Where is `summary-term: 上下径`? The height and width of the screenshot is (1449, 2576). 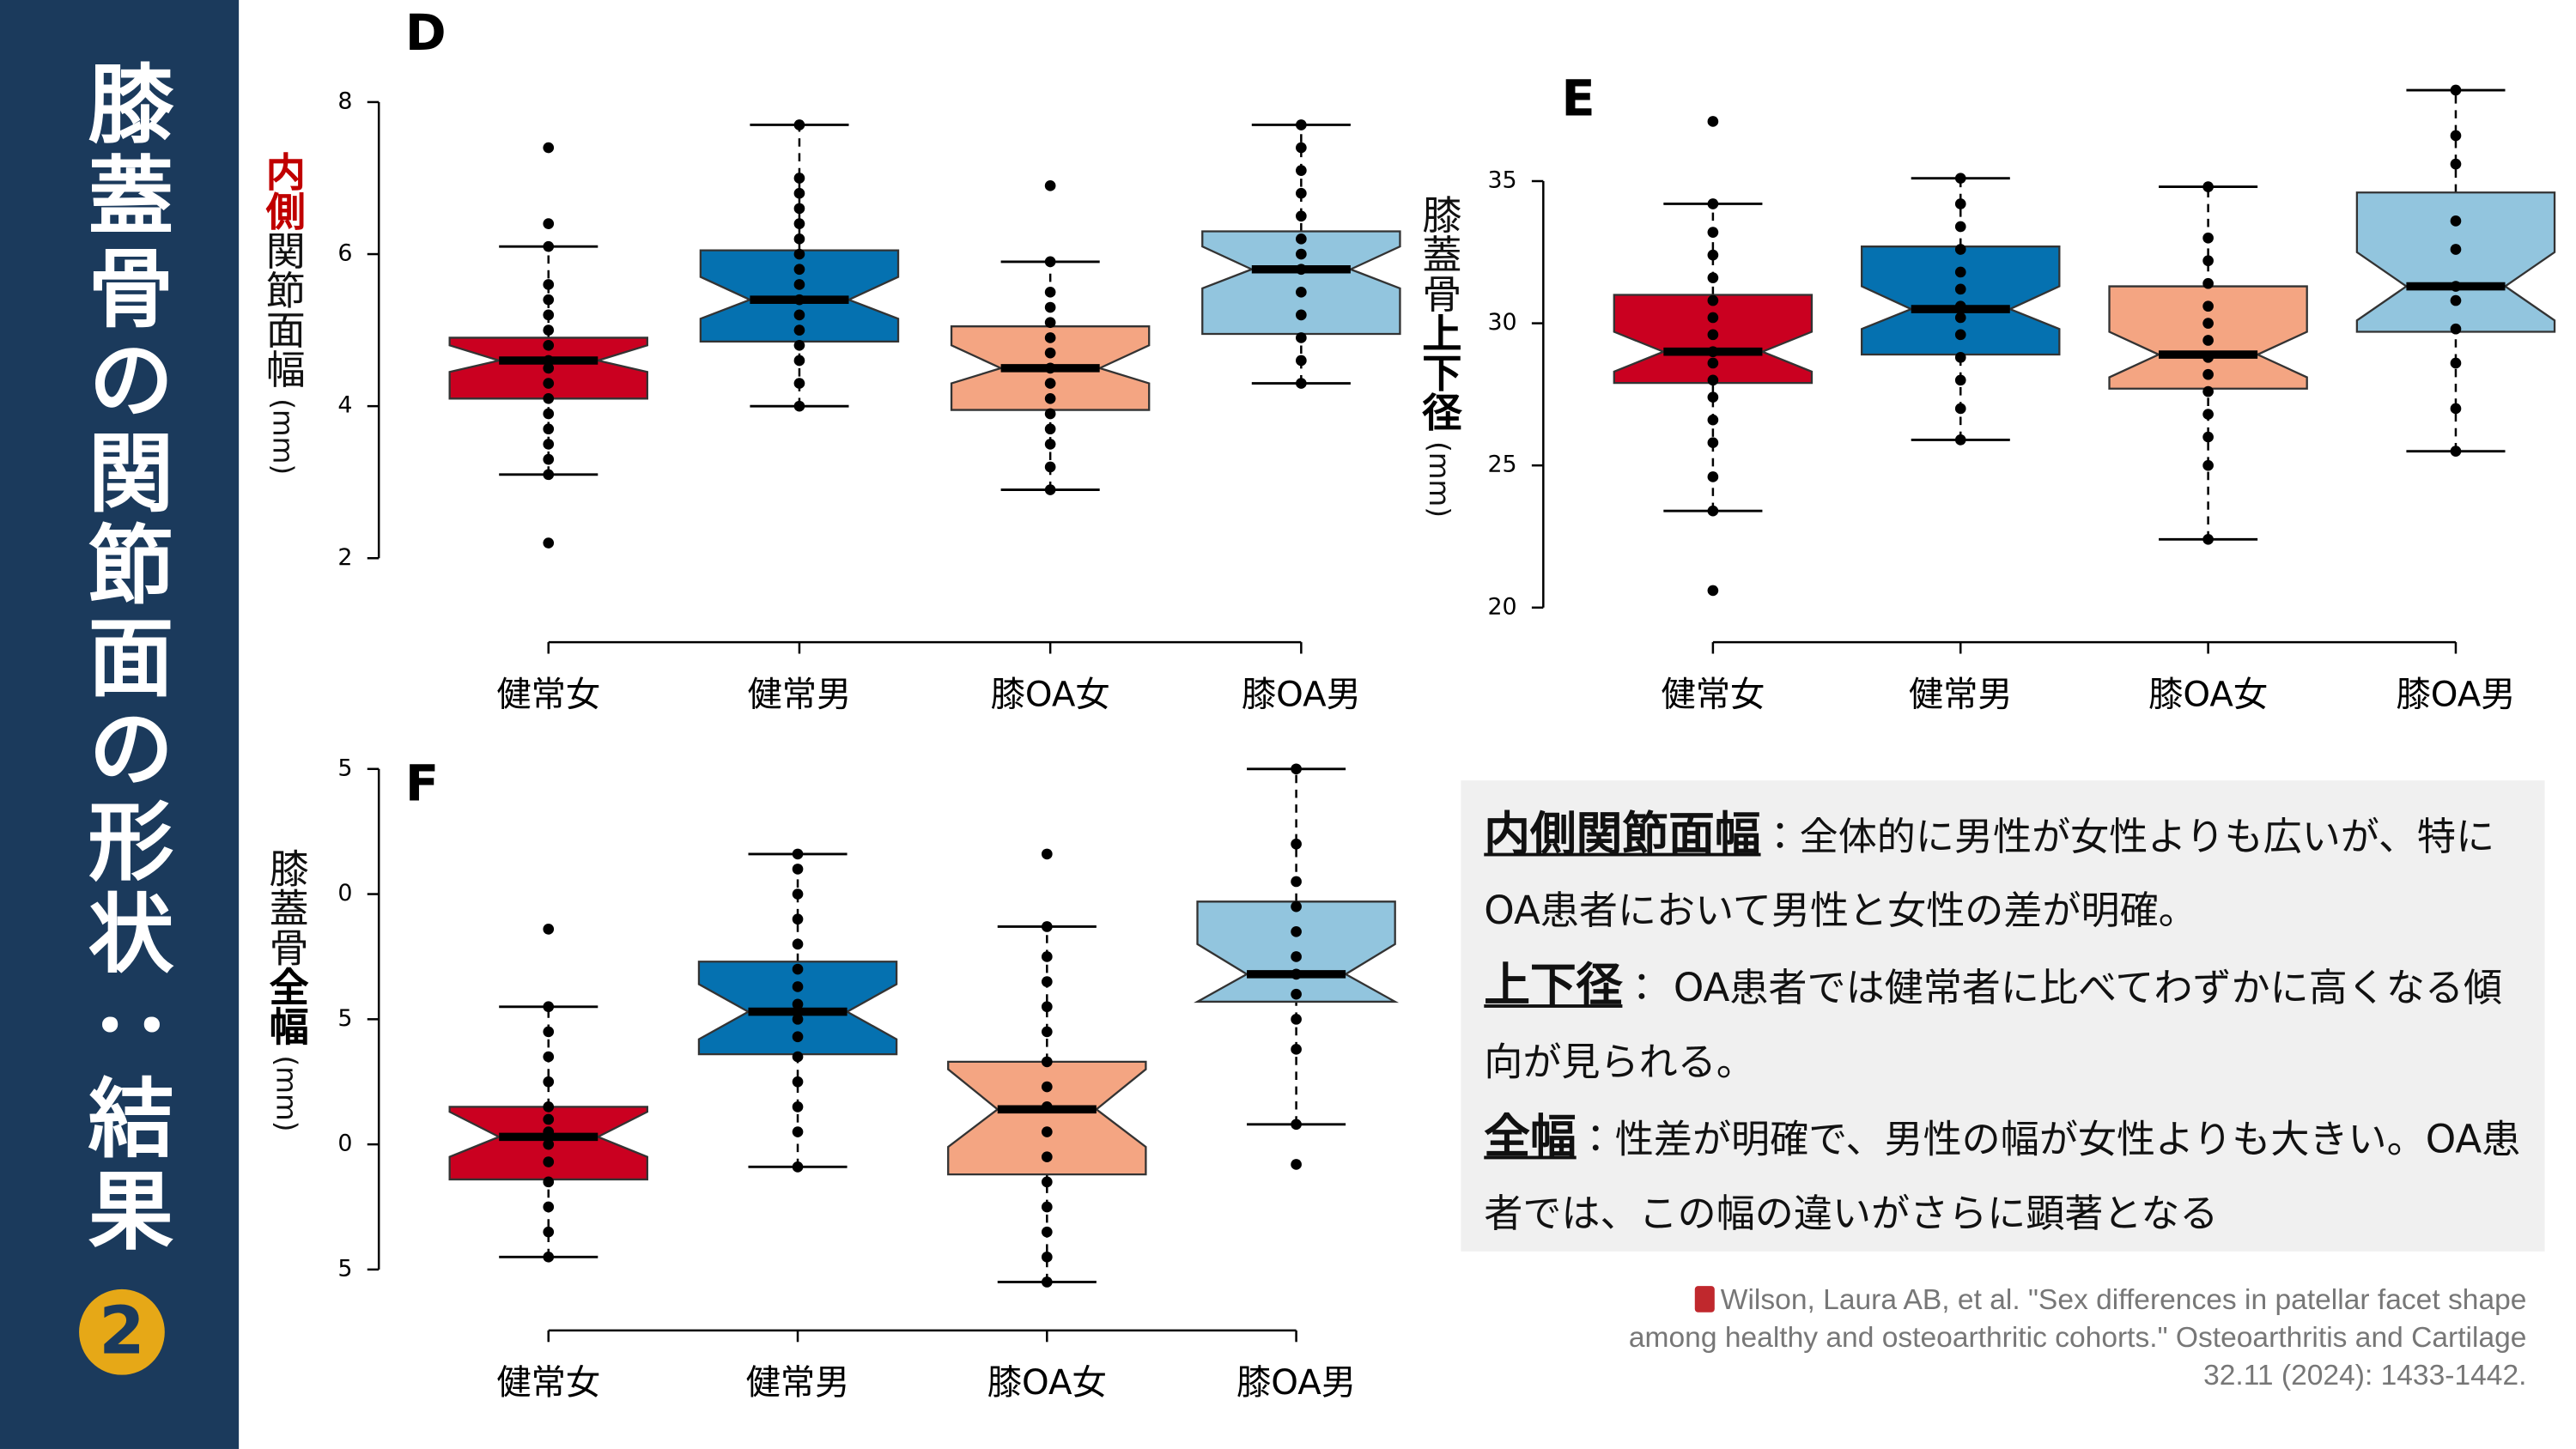 summary-term: 上下径 is located at coordinates (1554, 985).